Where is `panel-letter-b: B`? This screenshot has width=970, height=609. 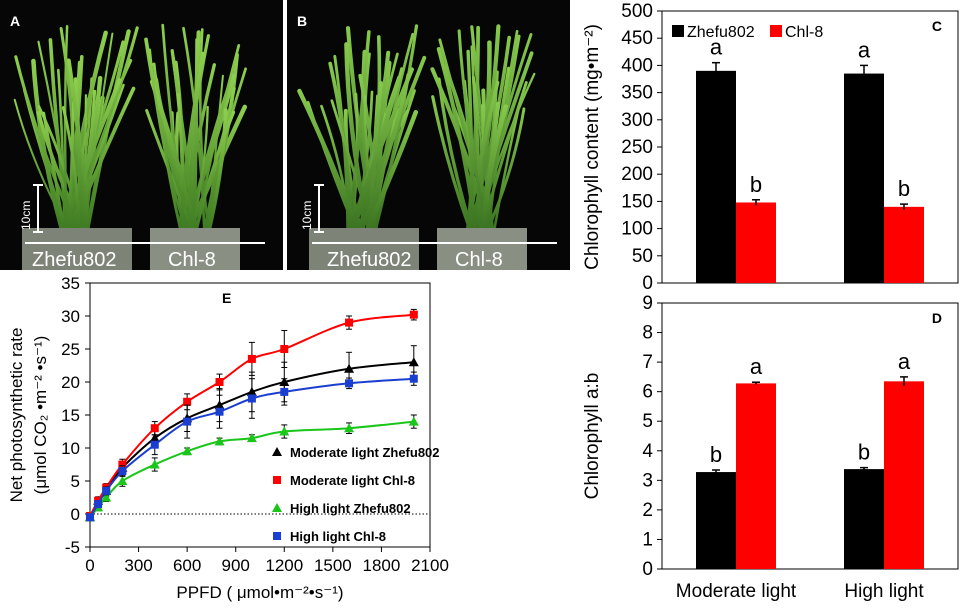
panel-letter-b: B is located at coordinates (302, 21).